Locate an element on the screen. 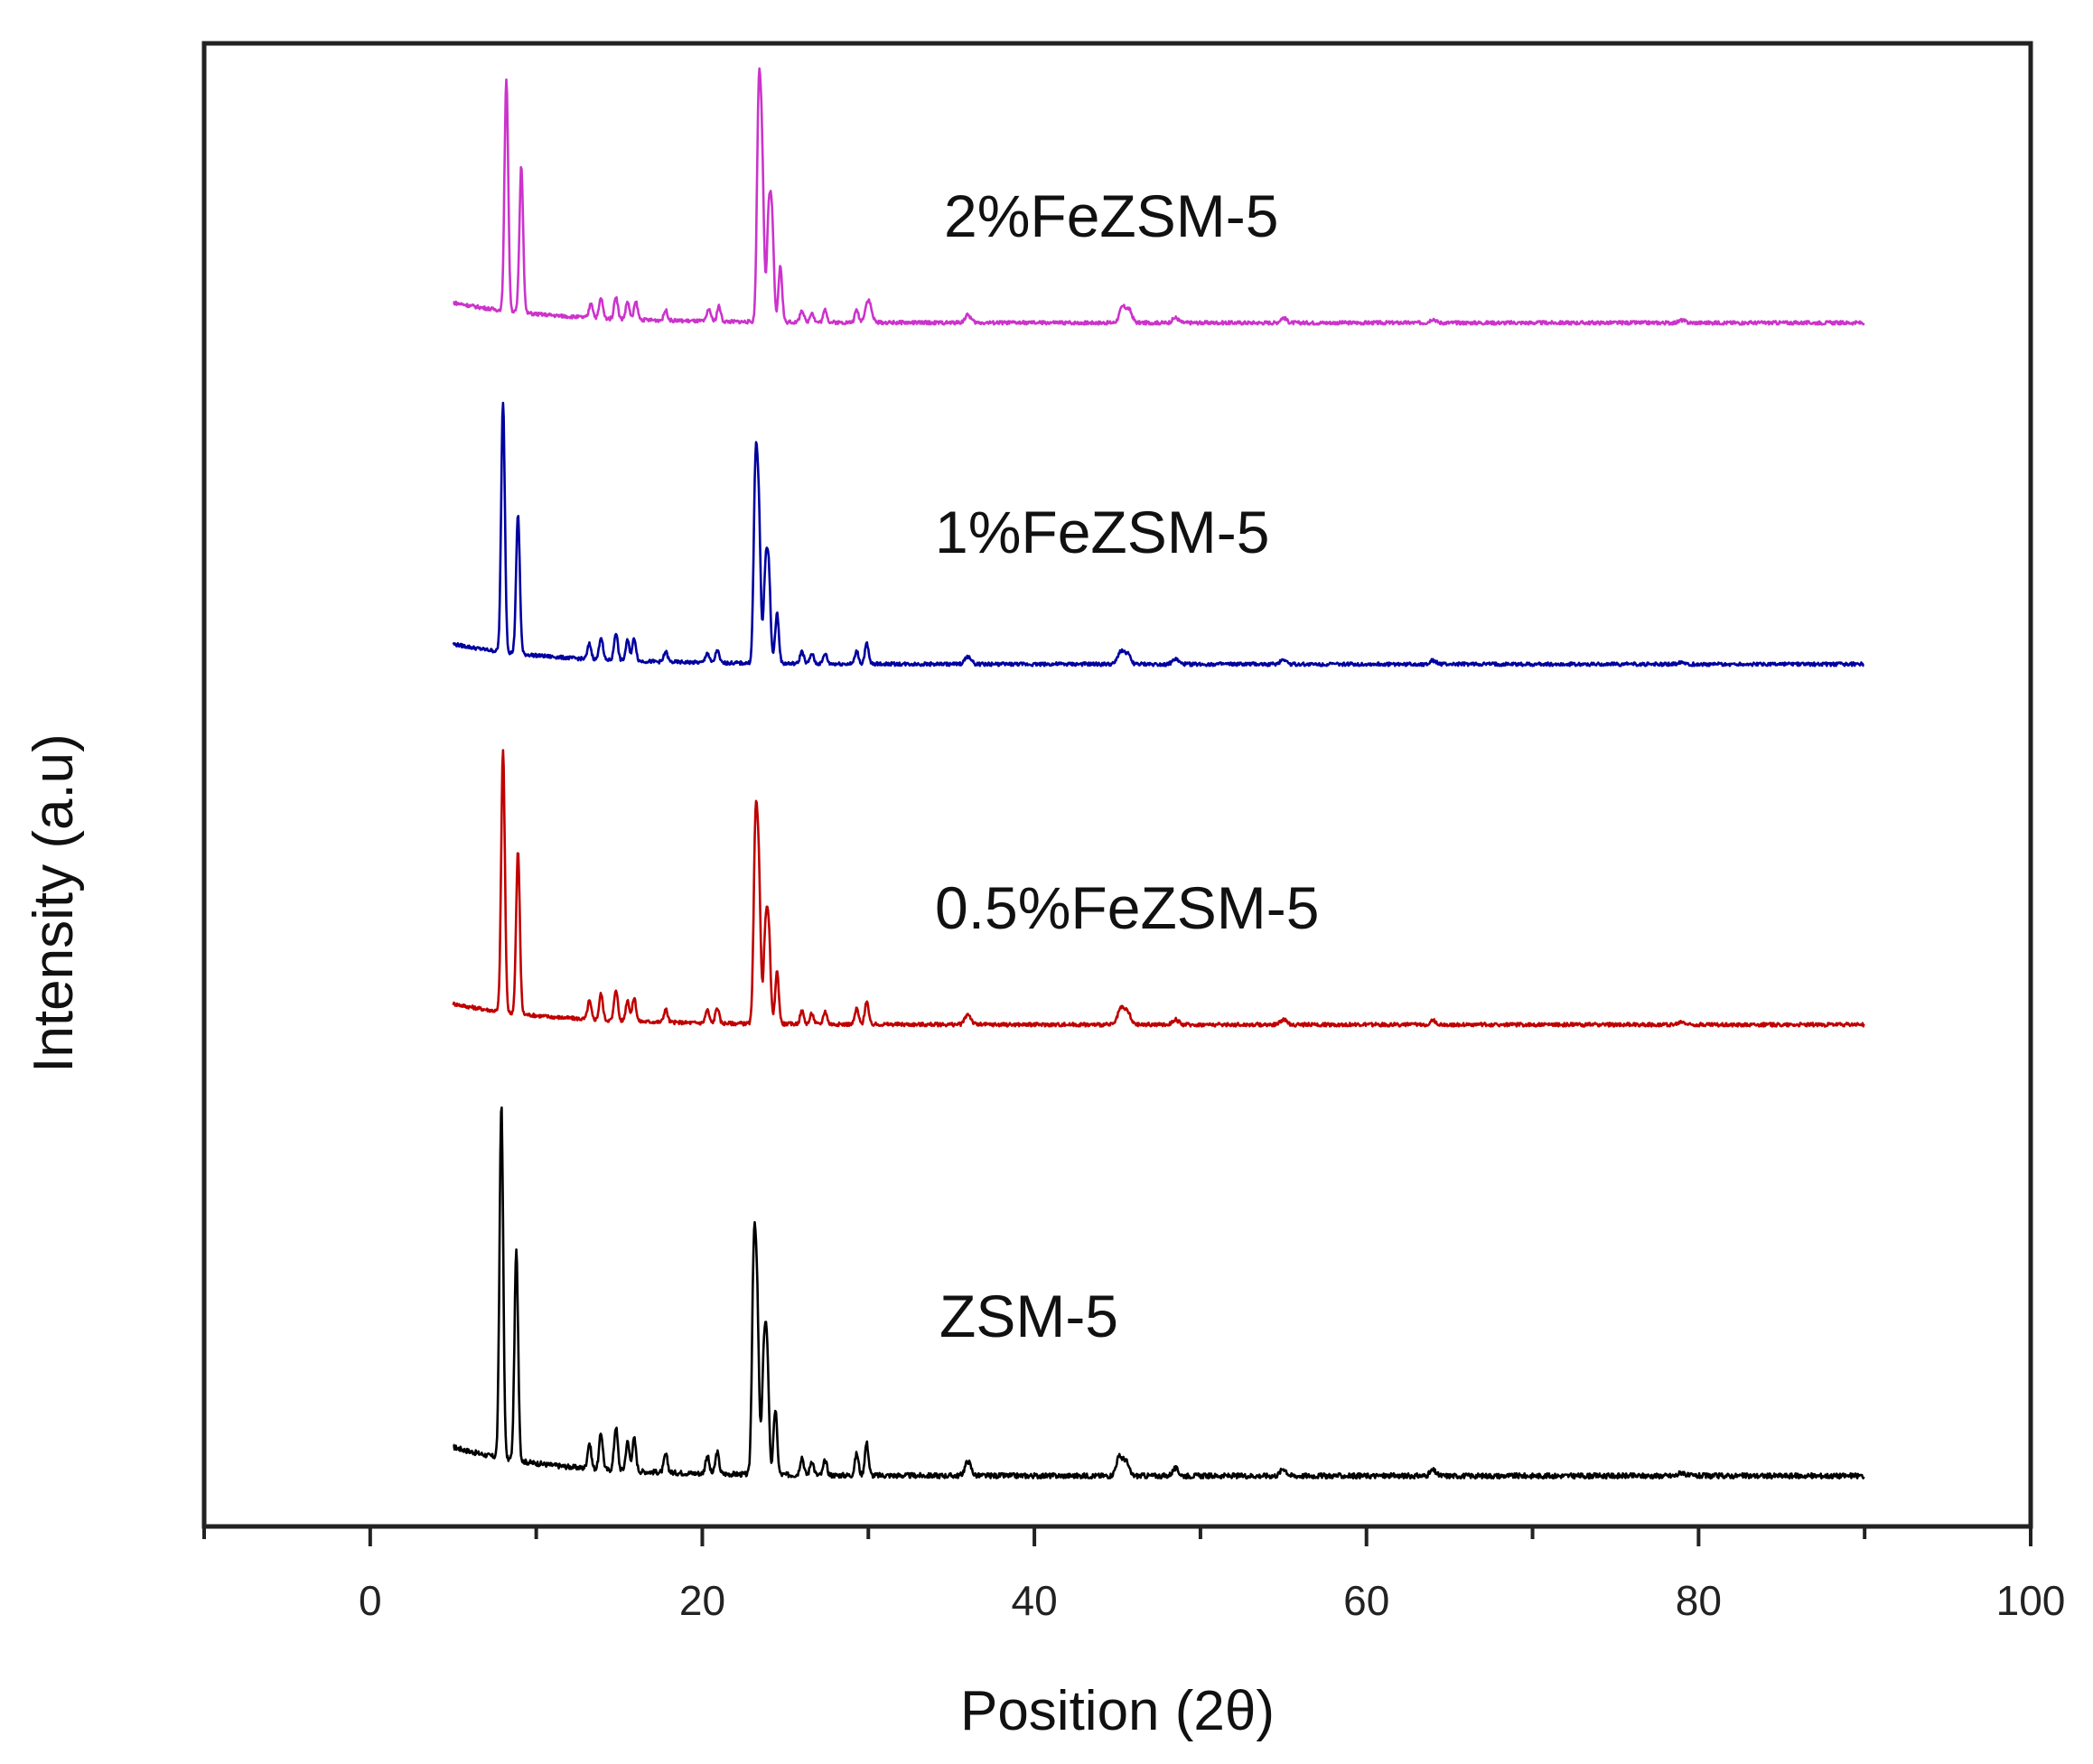 The image size is (2093, 1764). x-tick-label: 100 is located at coordinates (2031, 1600).